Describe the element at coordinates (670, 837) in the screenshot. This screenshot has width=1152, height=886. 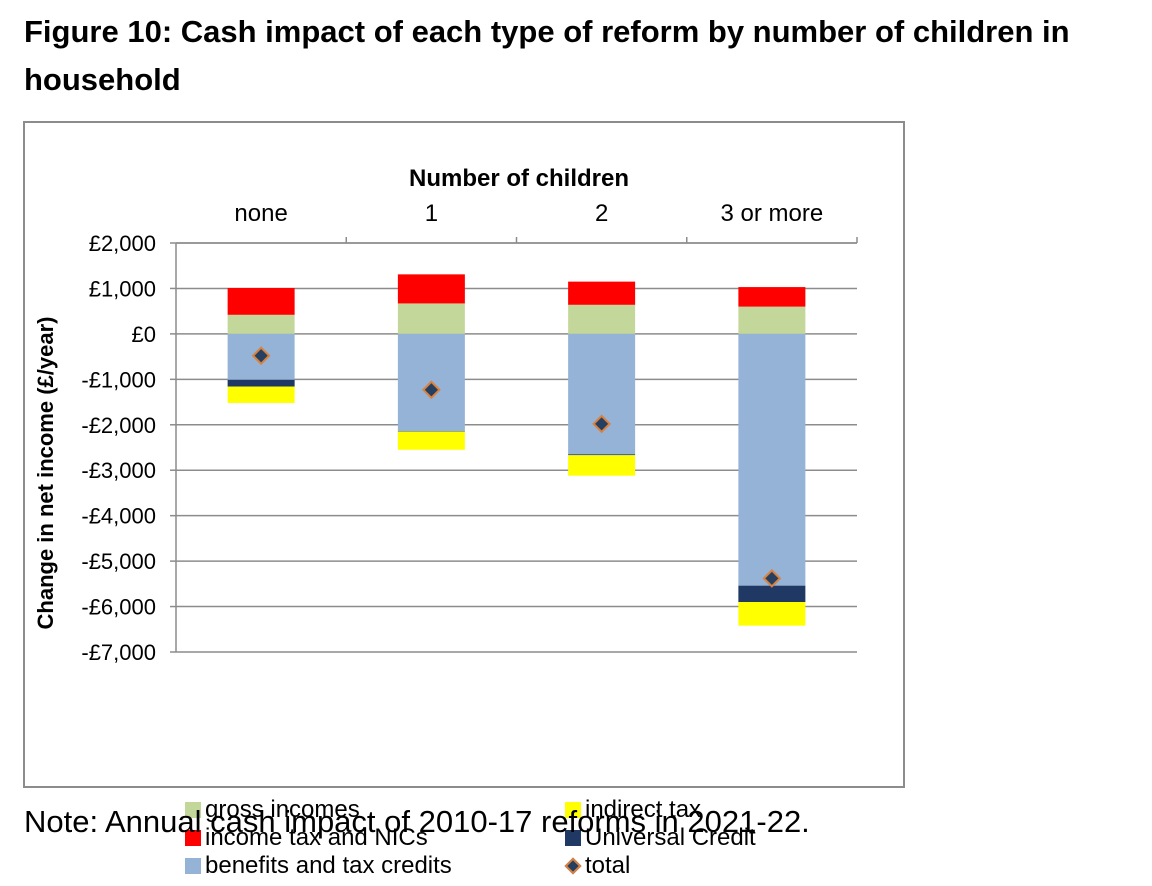
I see `legend-label-universal-credit: Universal Credit` at that location.